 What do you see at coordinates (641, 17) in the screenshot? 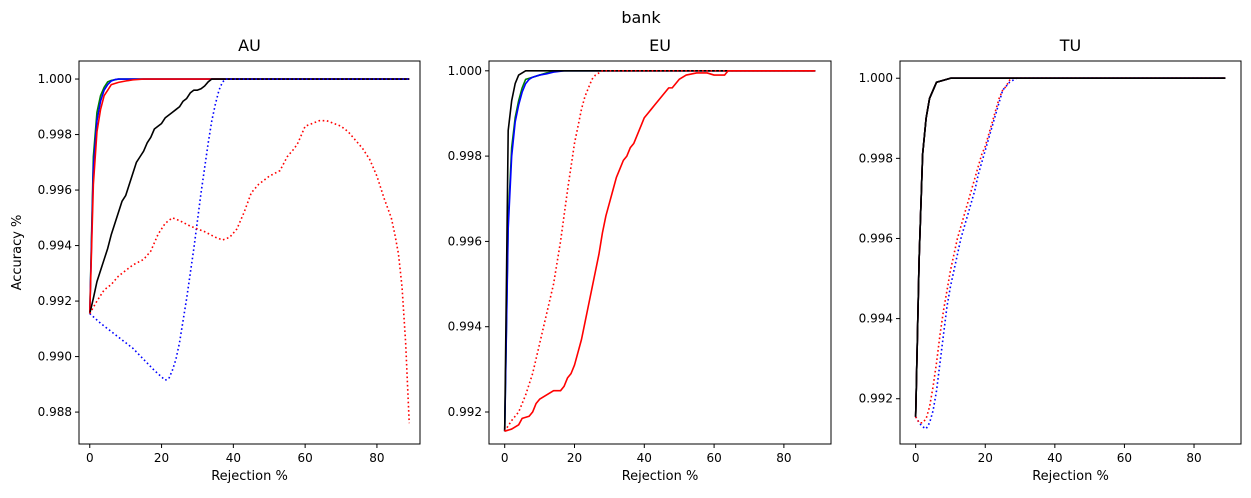
I see `figure-suptitle: bank` at bounding box center [641, 17].